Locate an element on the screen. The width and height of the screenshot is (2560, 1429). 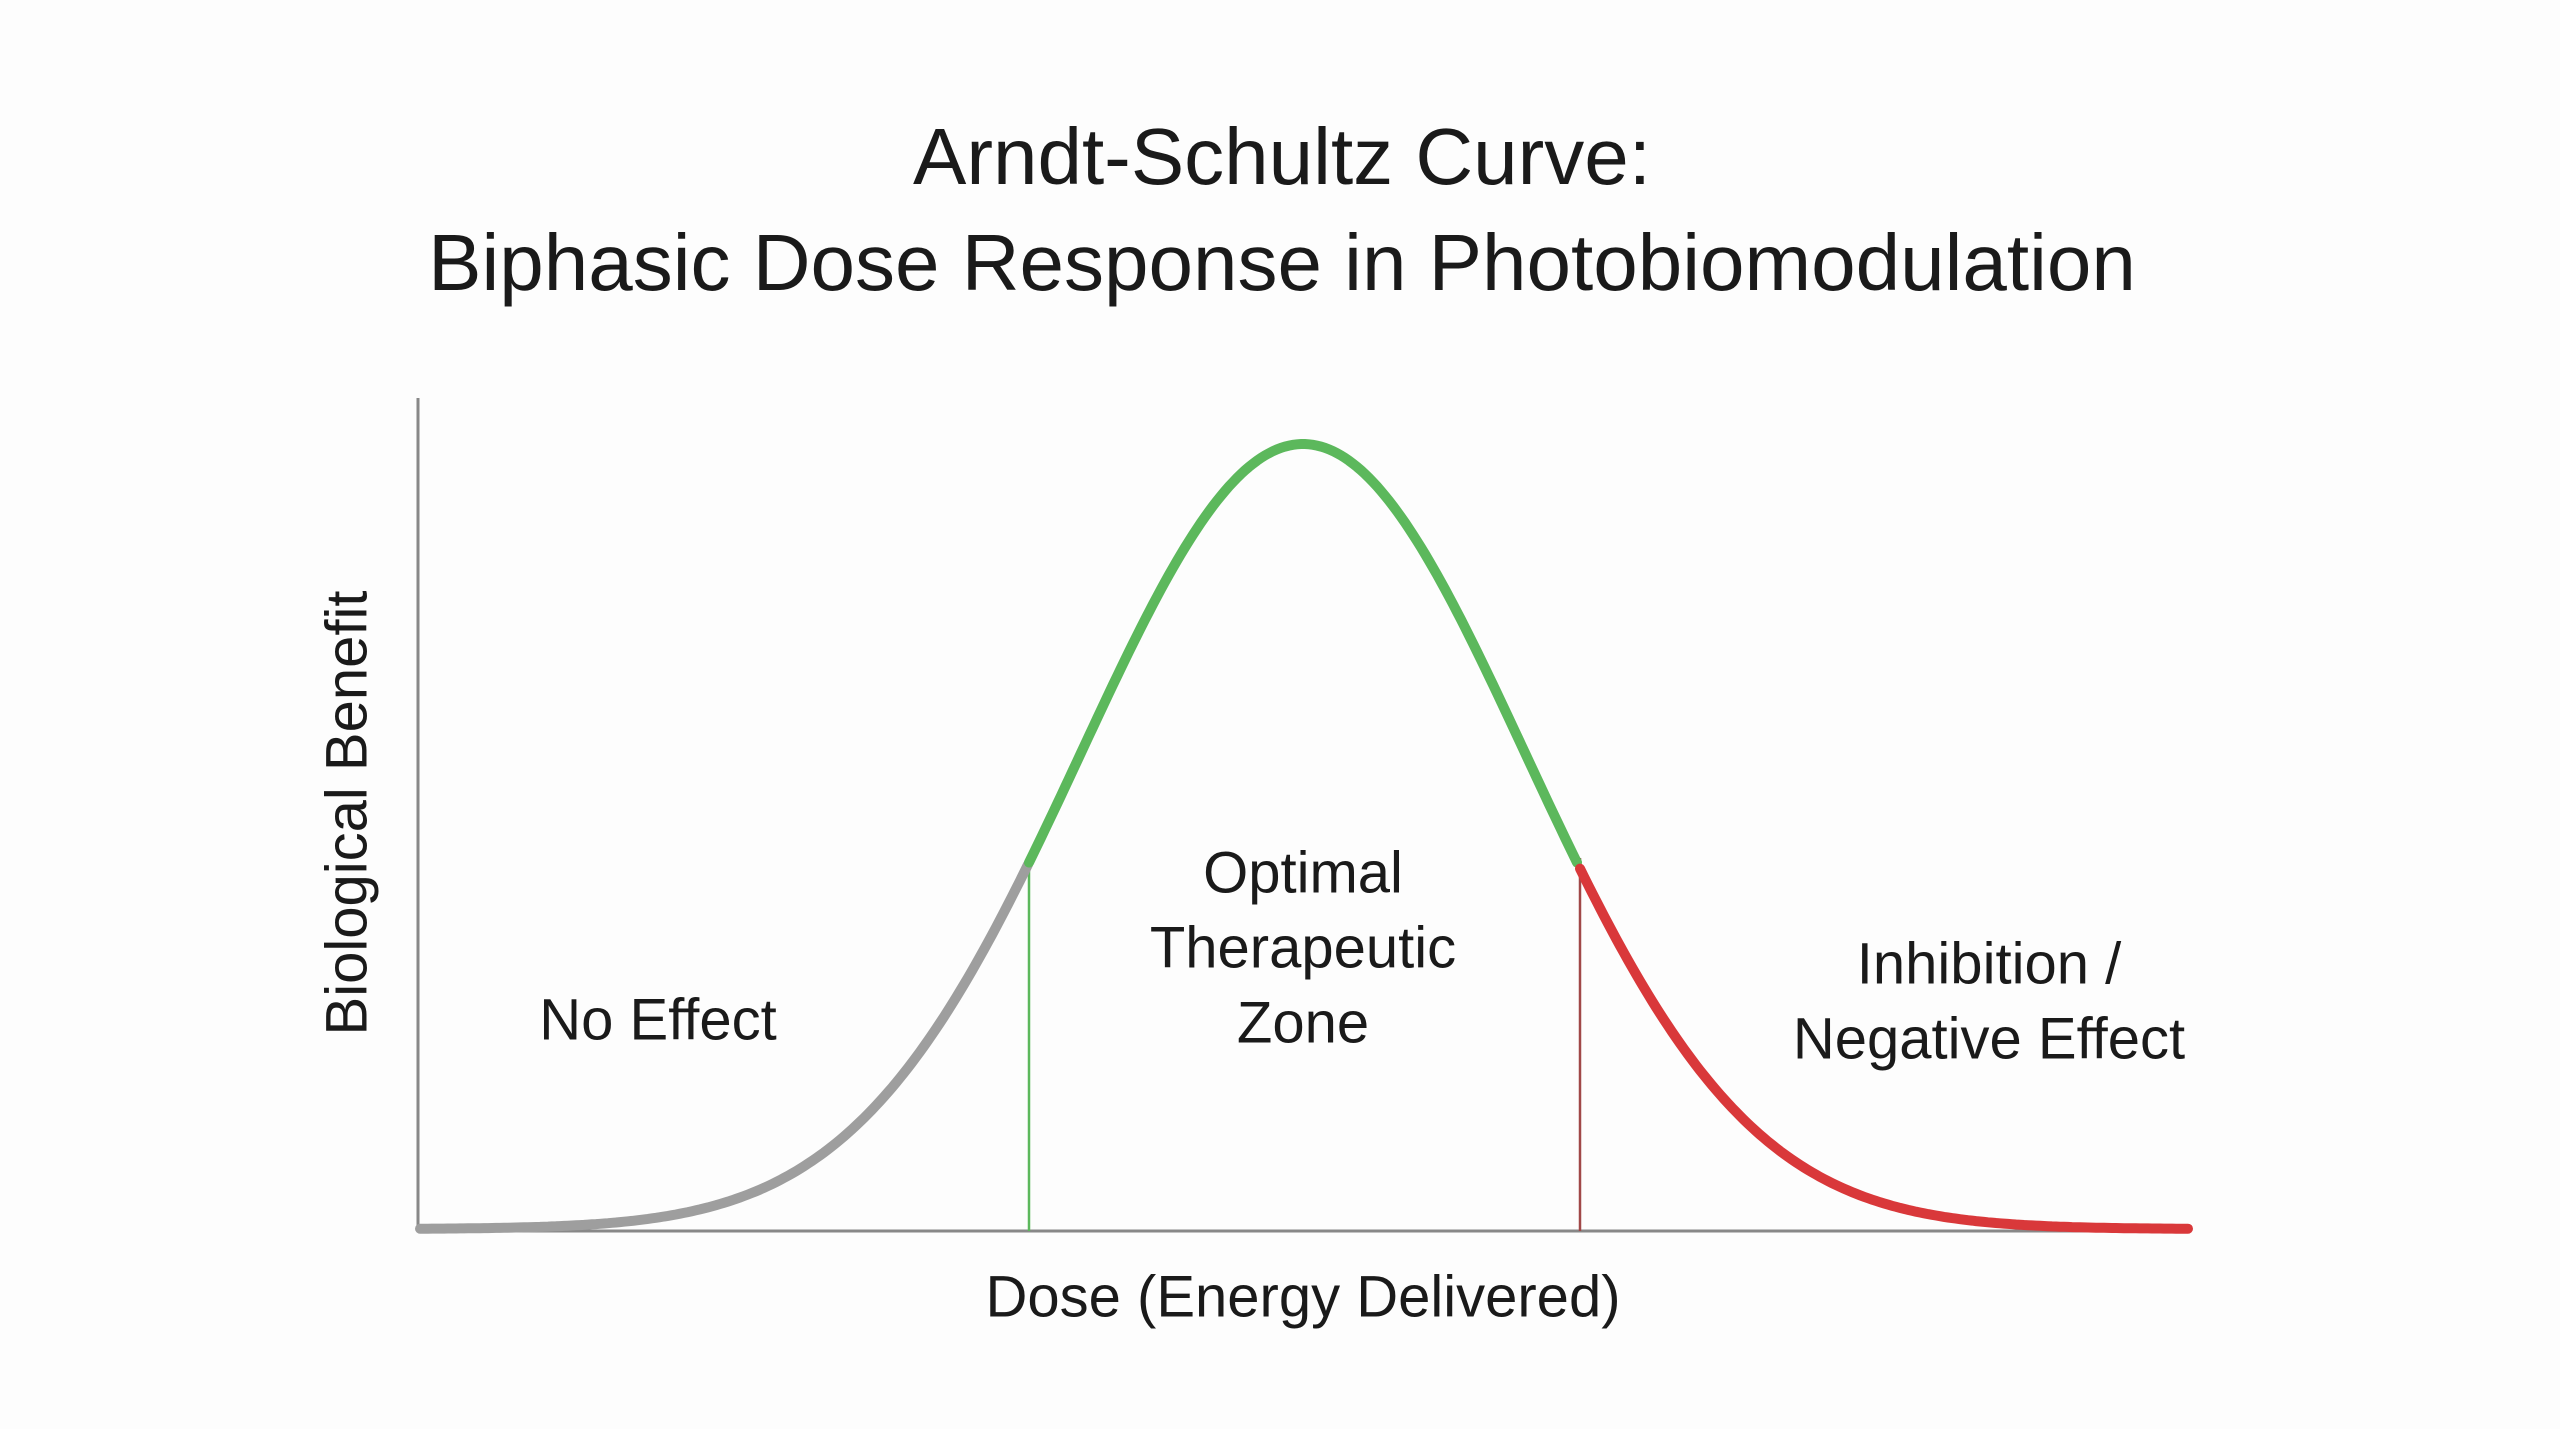
title-line: Arndt-Schultz Curve: is located at coordinates (1282, 156).